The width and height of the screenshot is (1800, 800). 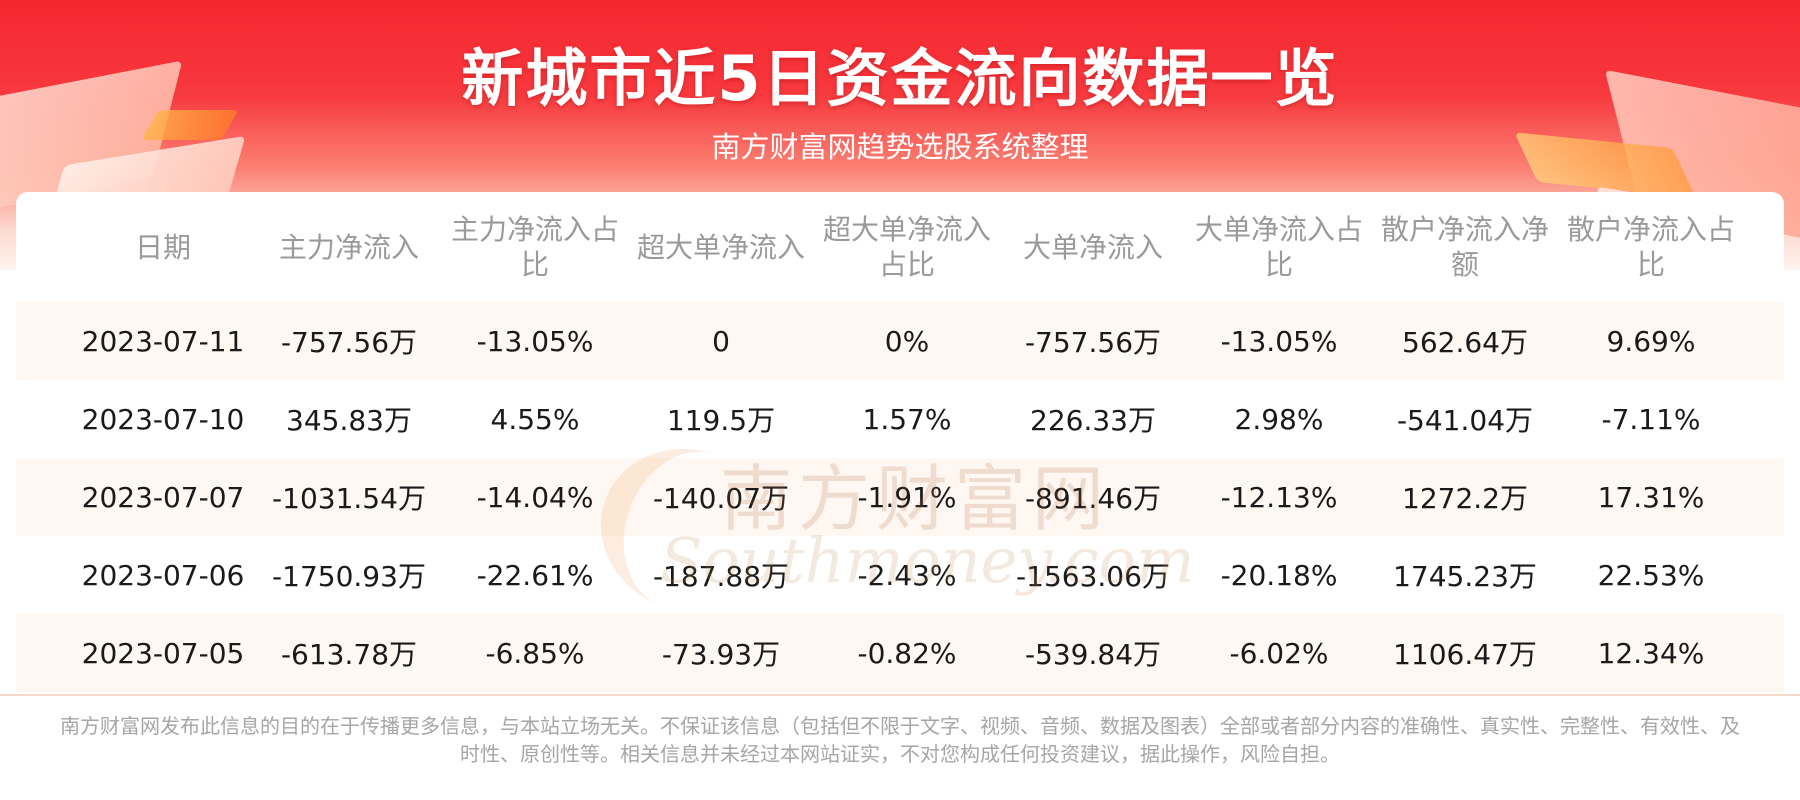 What do you see at coordinates (1093, 654) in the screenshot?
I see `table-cell: -539.84万` at bounding box center [1093, 654].